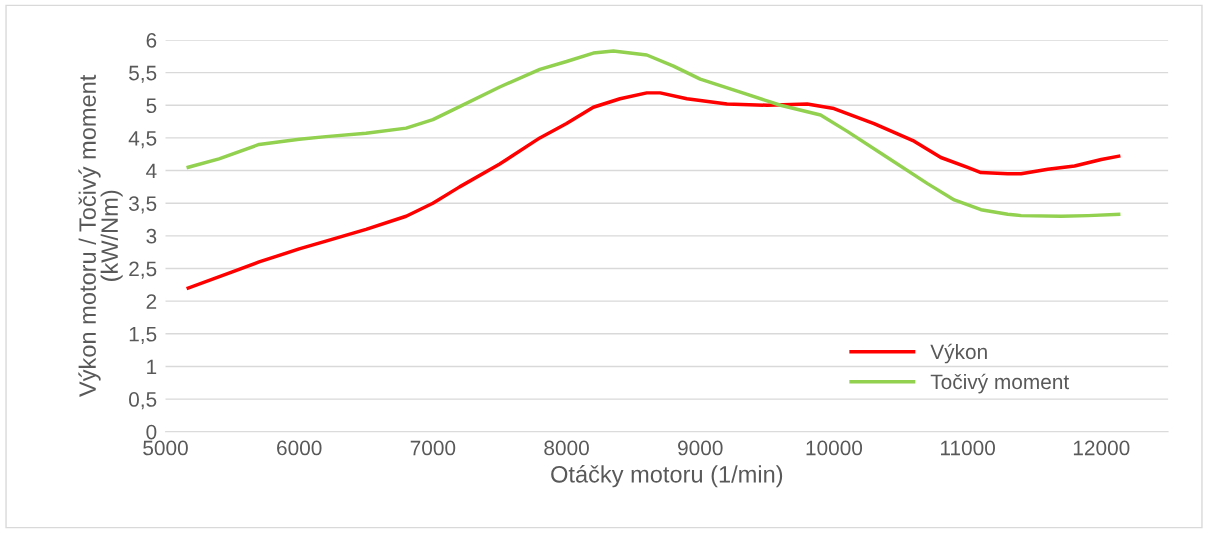  I want to click on x-tick-label: 7000, so click(433, 448).